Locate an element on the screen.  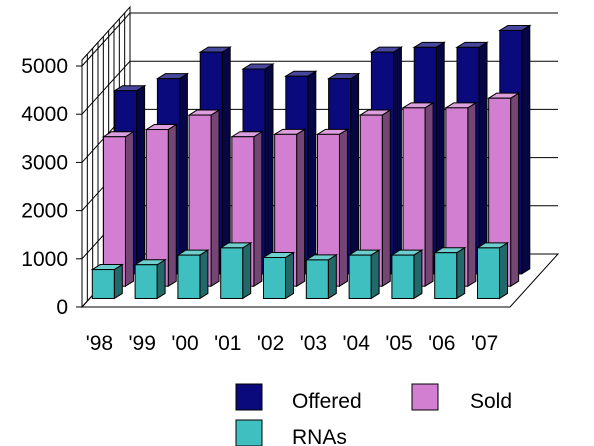
x-tick-label: '04 is located at coordinates (357, 343).